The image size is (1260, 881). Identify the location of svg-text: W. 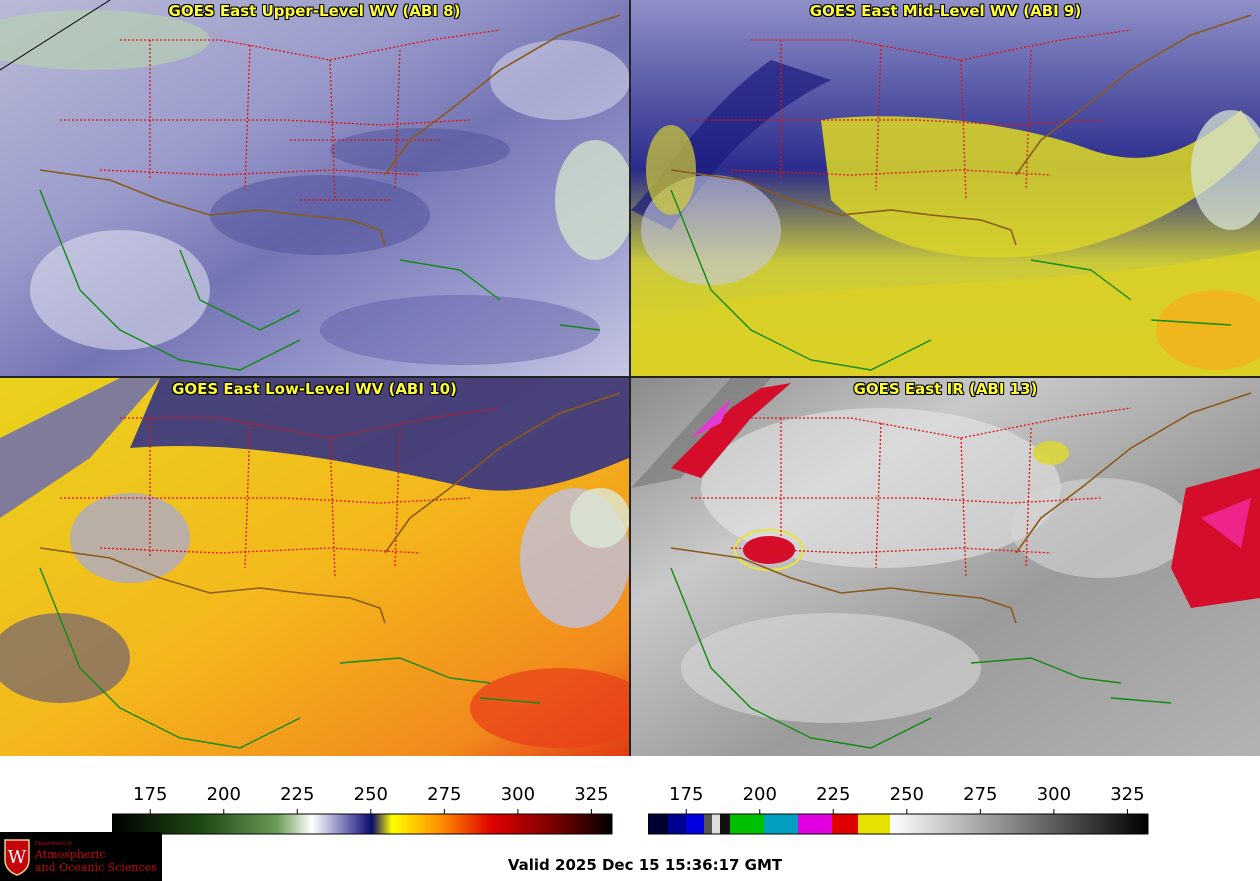
(17, 857).